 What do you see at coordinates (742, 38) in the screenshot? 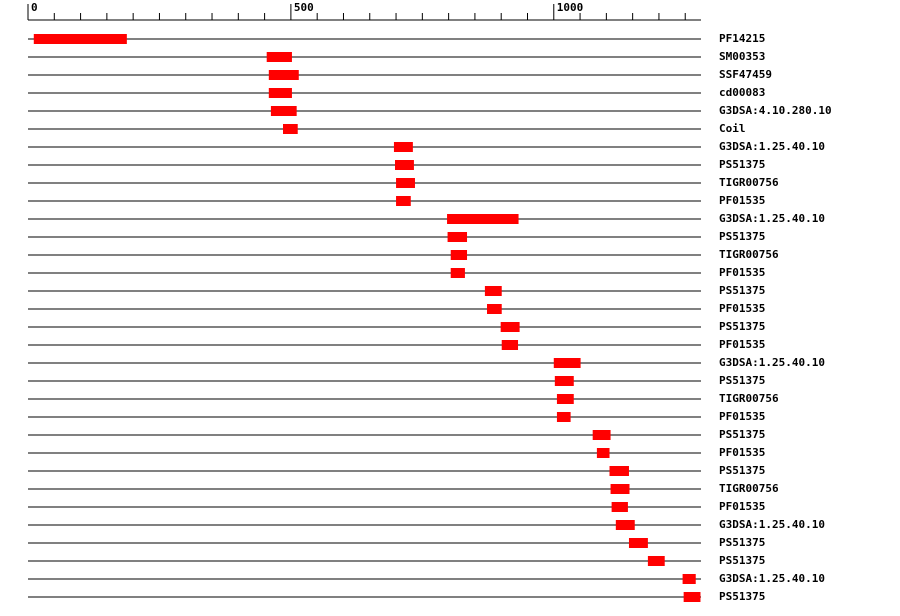
I see `row-label: PF14215` at bounding box center [742, 38].